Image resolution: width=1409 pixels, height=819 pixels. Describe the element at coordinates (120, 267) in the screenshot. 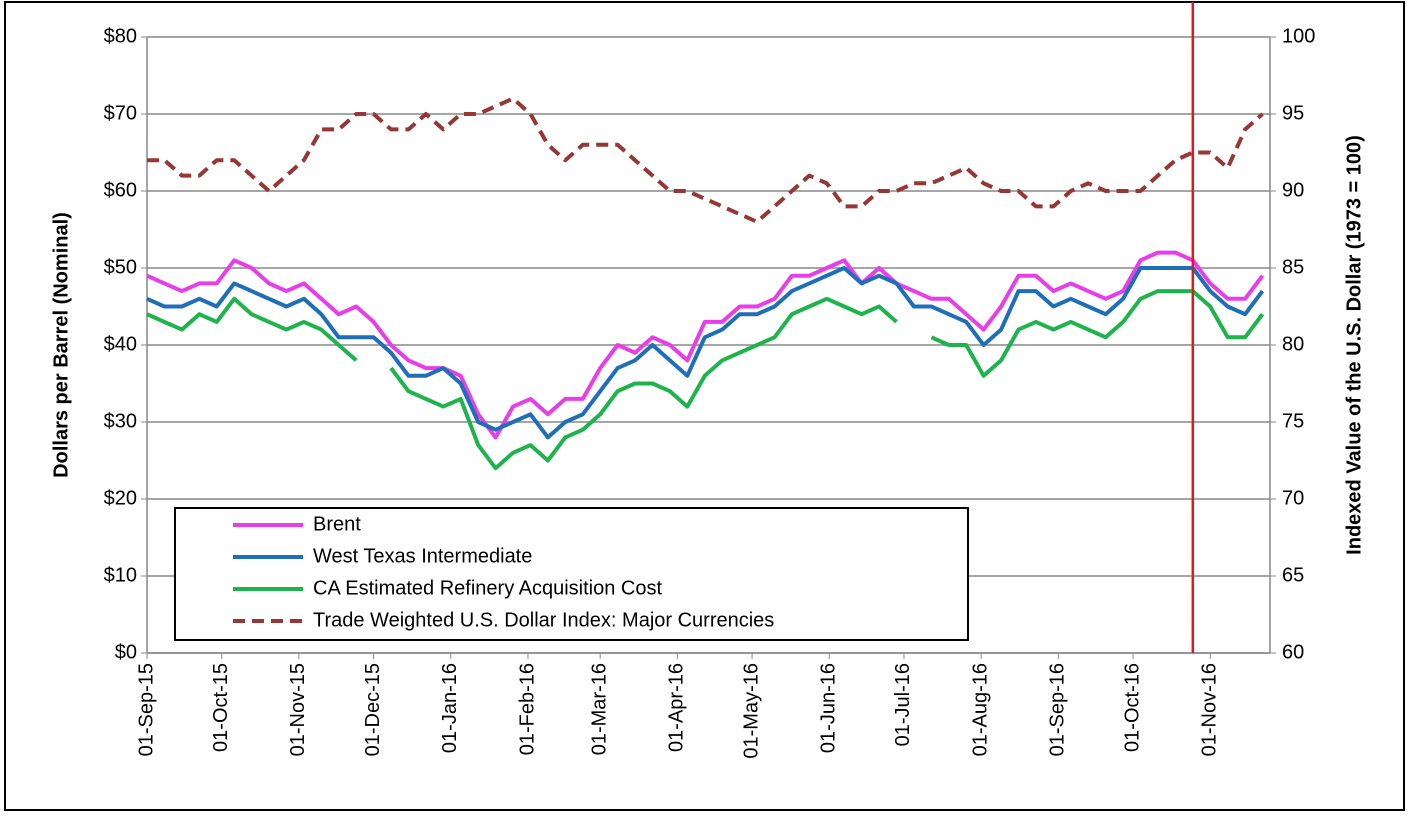

I see `y-tick-label: $50` at that location.